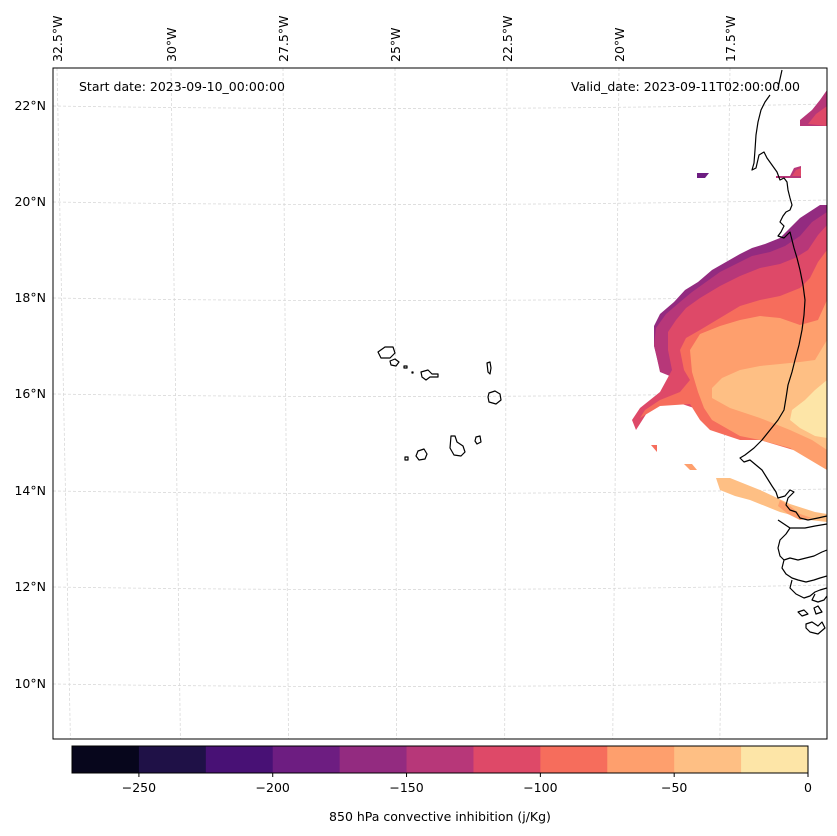 Image resolution: width=837 pixels, height=836 pixels. I want to click on coastline-senegal-south, so click(802, 524).